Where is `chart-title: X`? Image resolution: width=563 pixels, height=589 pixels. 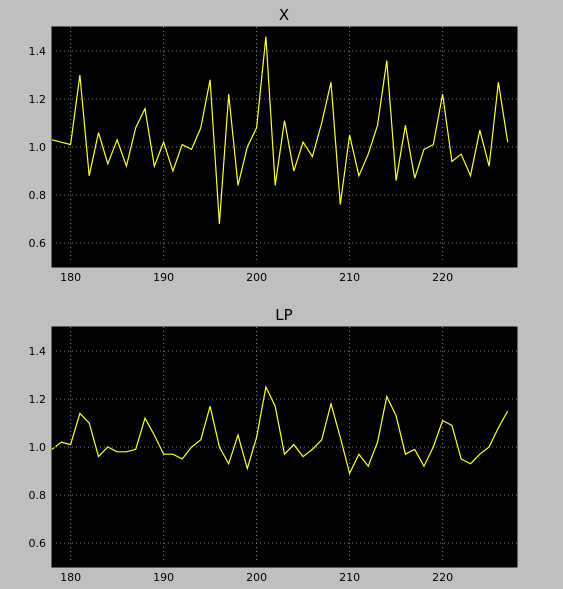 chart-title: X is located at coordinates (284, 15).